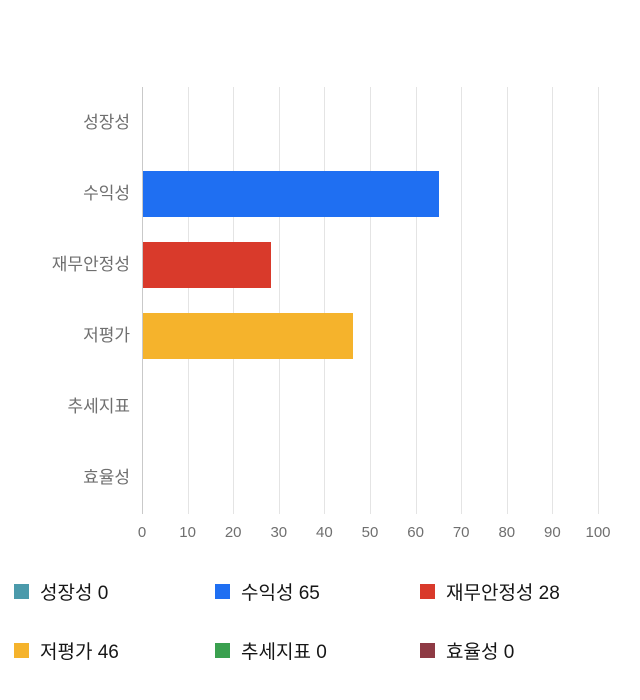  I want to click on legend-item-growth: 성장성 0, so click(114, 591).